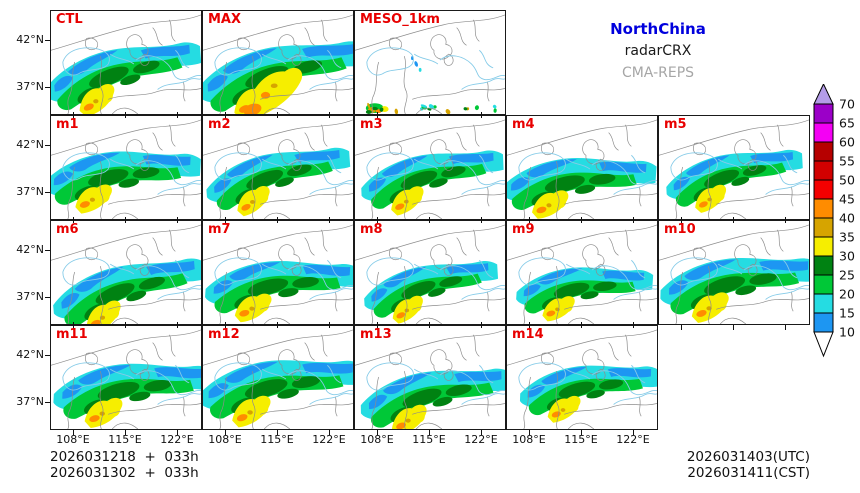 The width and height of the screenshot is (860, 493). What do you see at coordinates (528, 334) in the screenshot?
I see `panel-label-m14: m14` at bounding box center [528, 334].